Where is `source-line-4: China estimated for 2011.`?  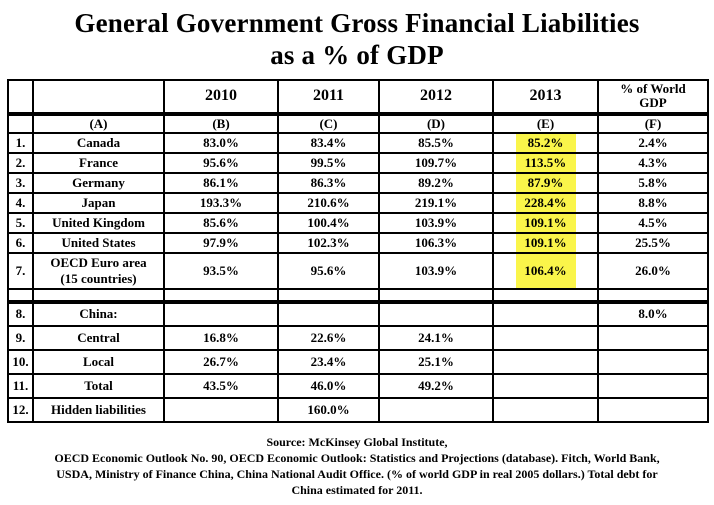
source-line-4: China estimated for 2011. is located at coordinates (357, 489).